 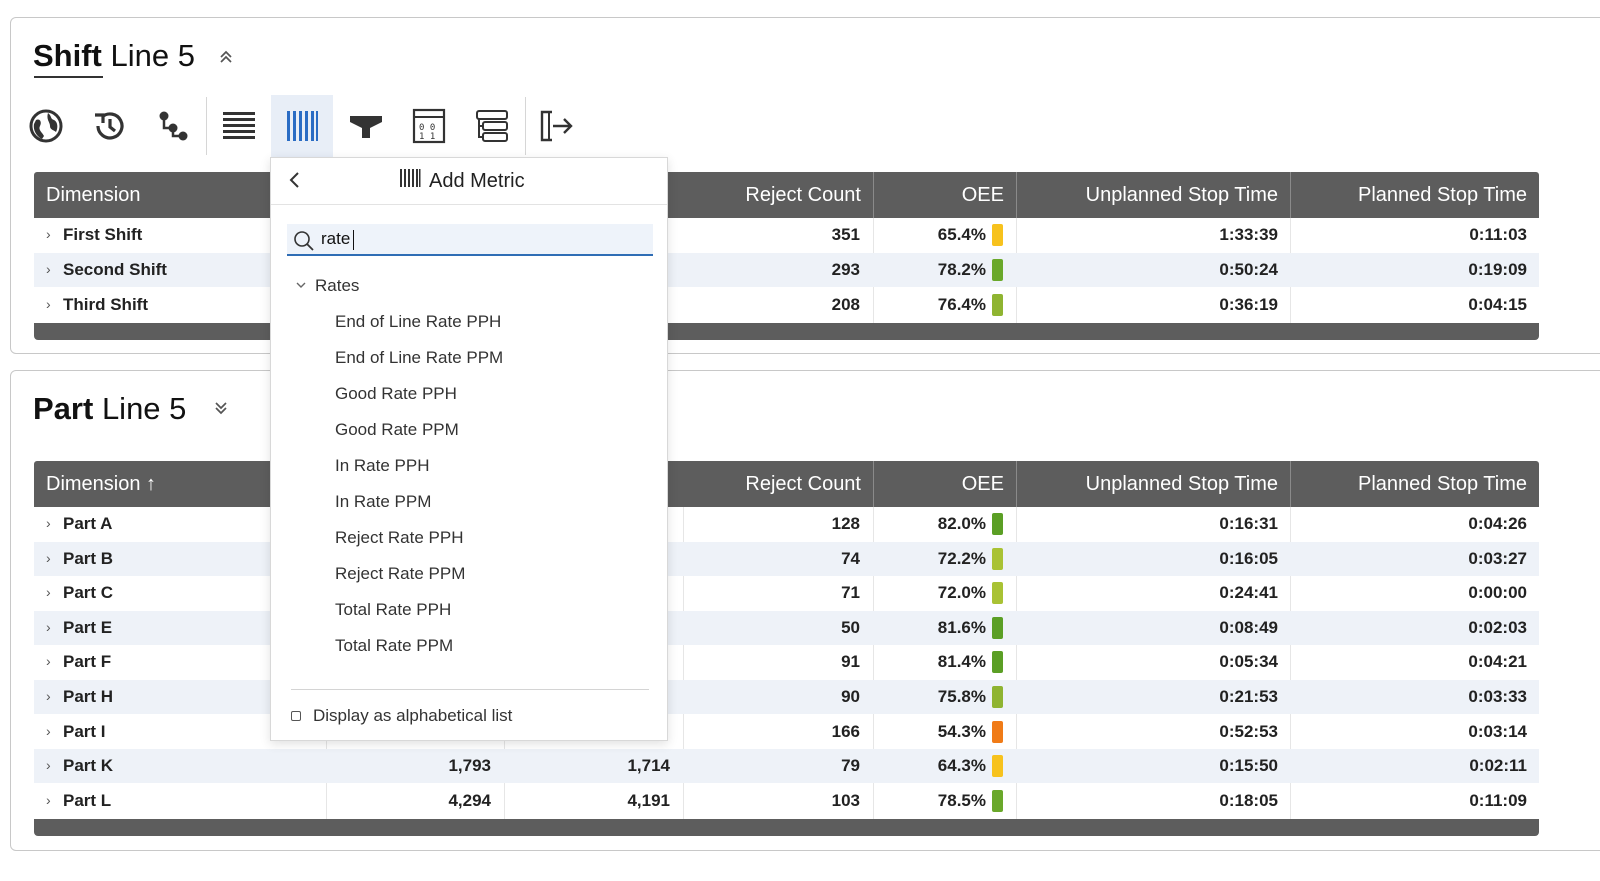 I want to click on oee-cell: 75.8%, so click(x=961, y=696).